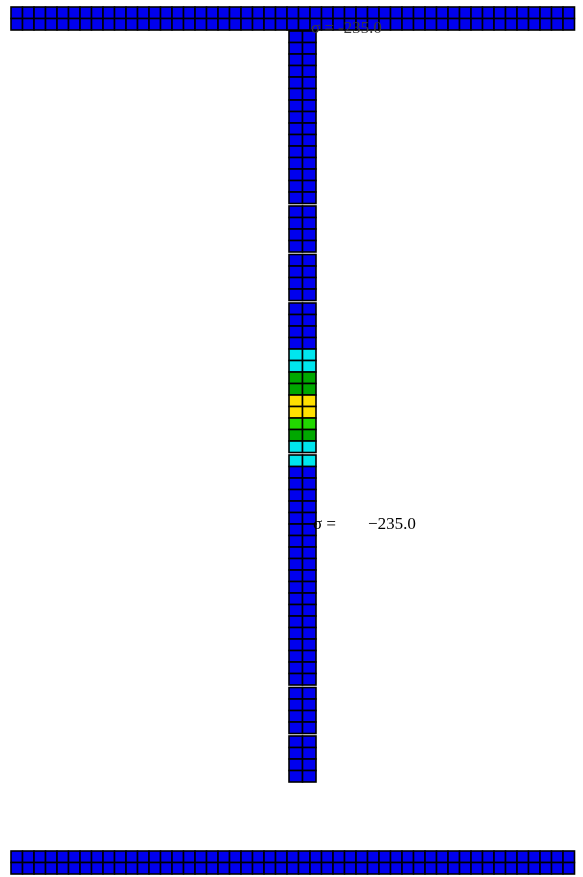 The height and width of the screenshot is (877, 583). Describe the element at coordinates (293, 862) in the screenshot. I see `bottom-flange` at that location.